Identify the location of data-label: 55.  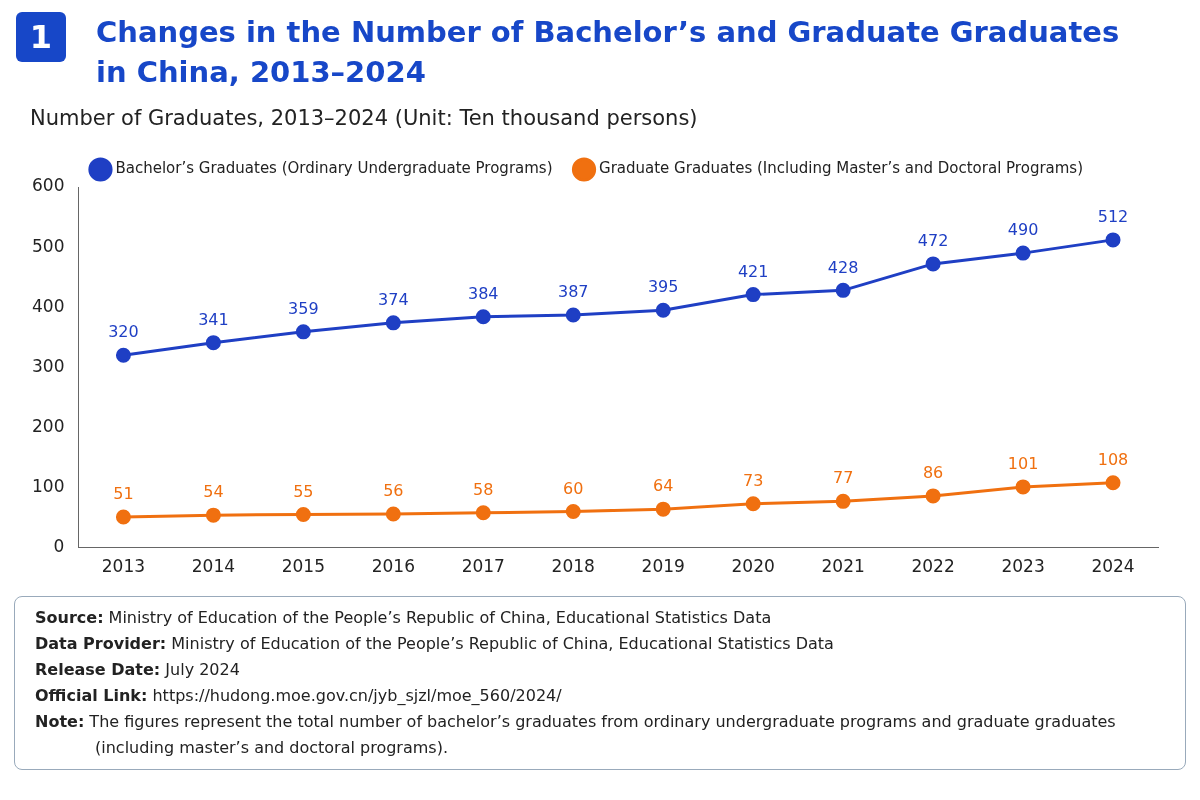
(303, 491).